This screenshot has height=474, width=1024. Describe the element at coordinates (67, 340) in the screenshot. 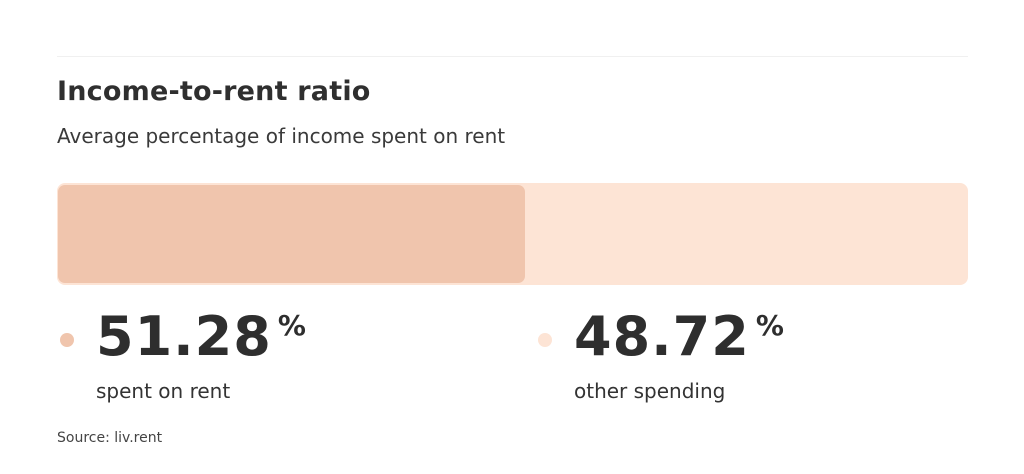

I see `legend-dot-rent-icon` at that location.